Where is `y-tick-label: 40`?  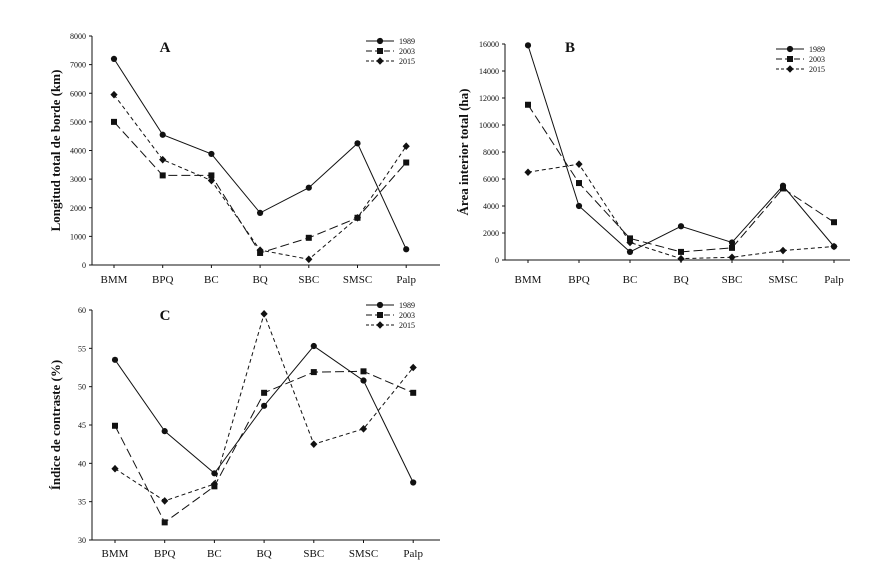
y-tick-label: 40 is located at coordinates (82, 463).